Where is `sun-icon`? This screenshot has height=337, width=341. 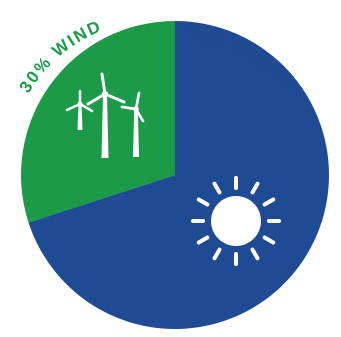
sun-icon is located at coordinates (236, 221).